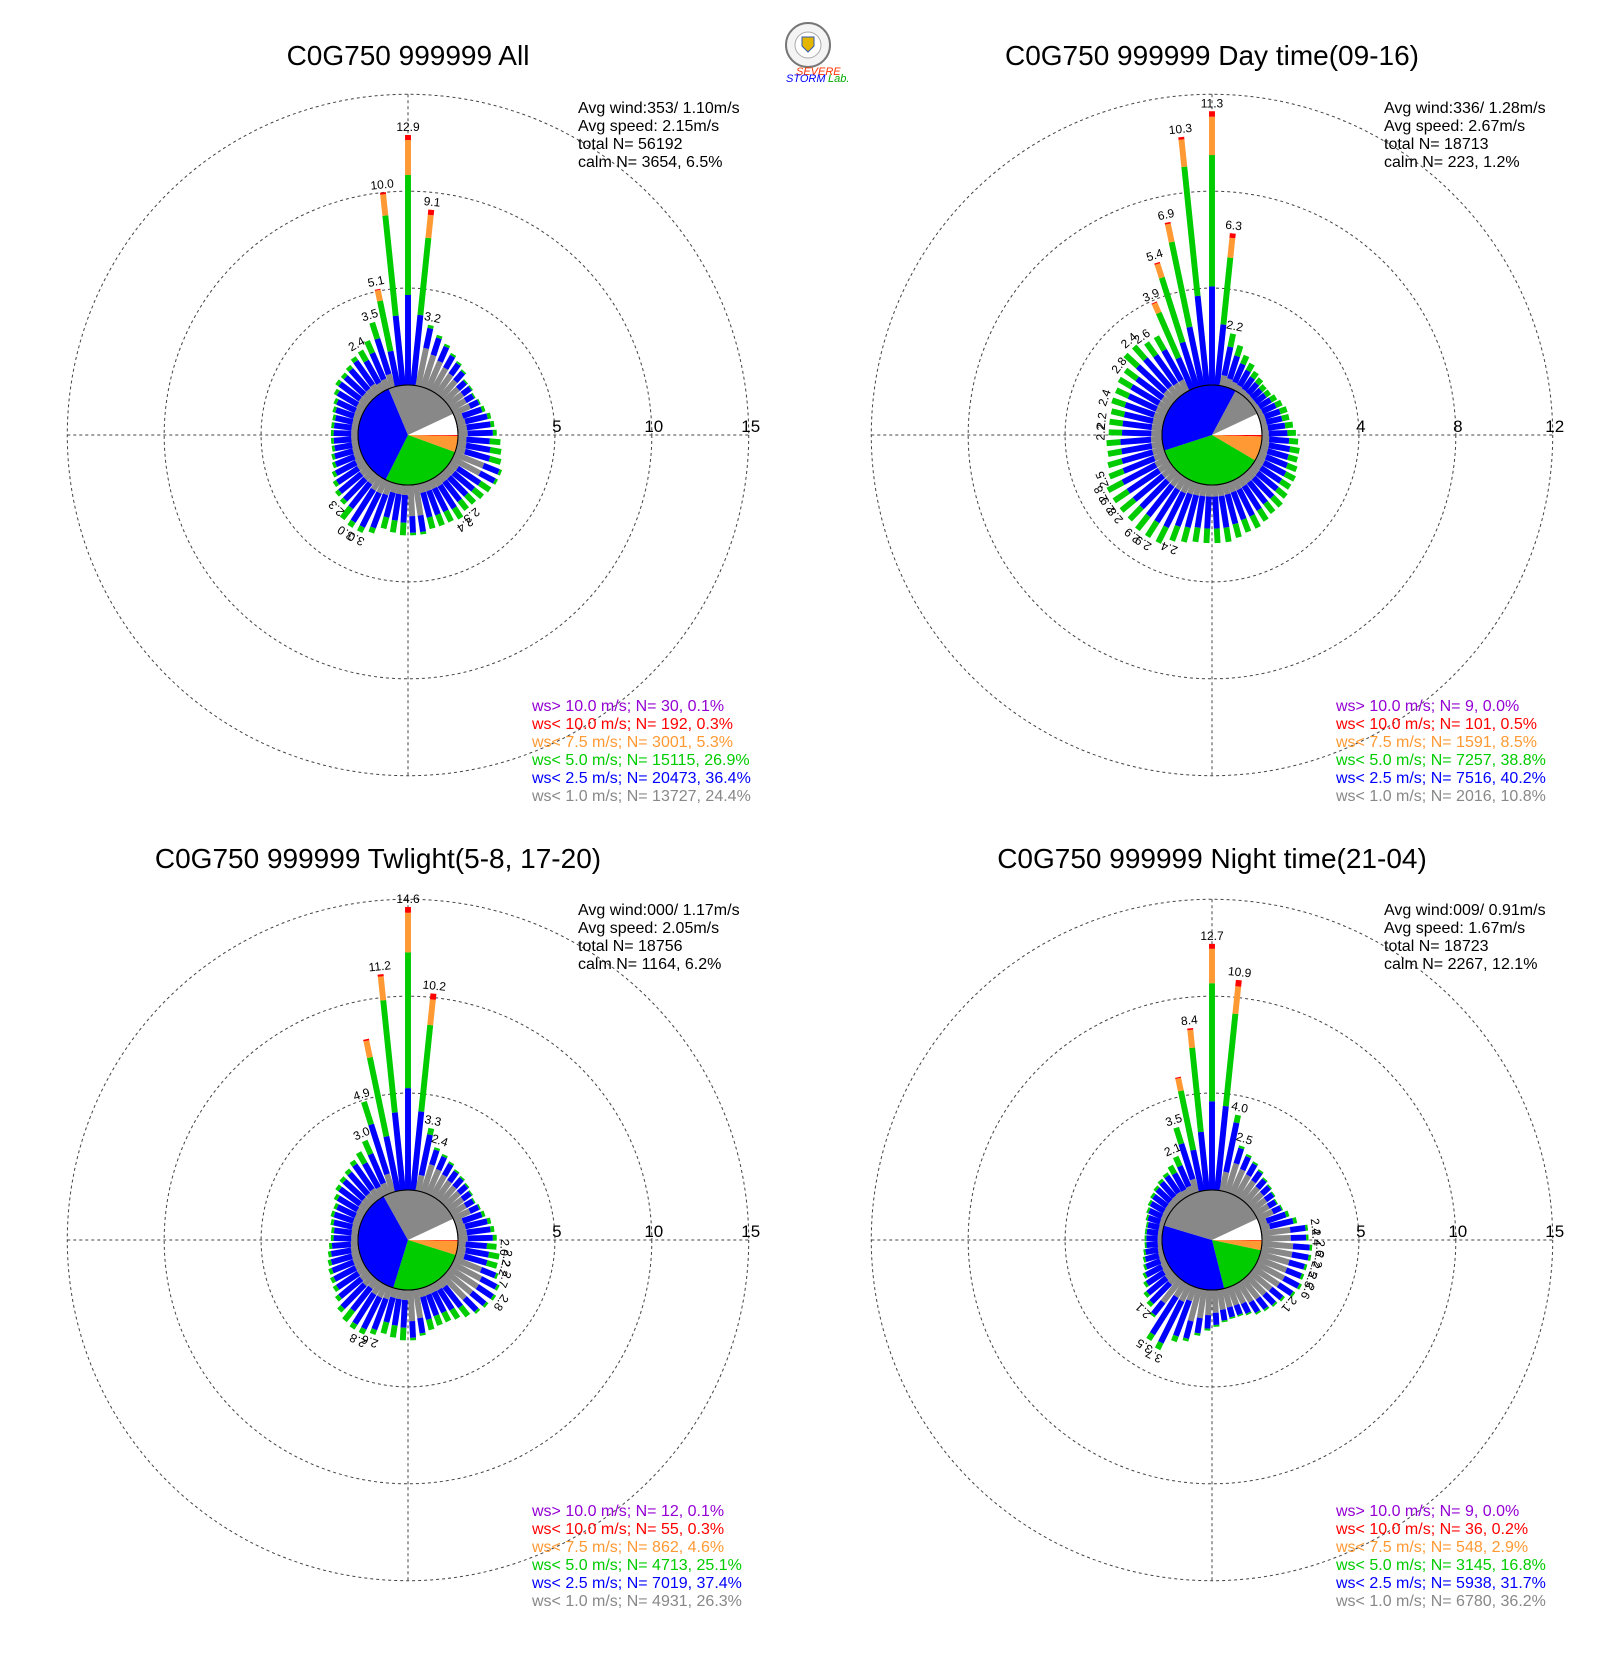  I want to click on wind-sector-bar: 3.0, so click(371, 1160).